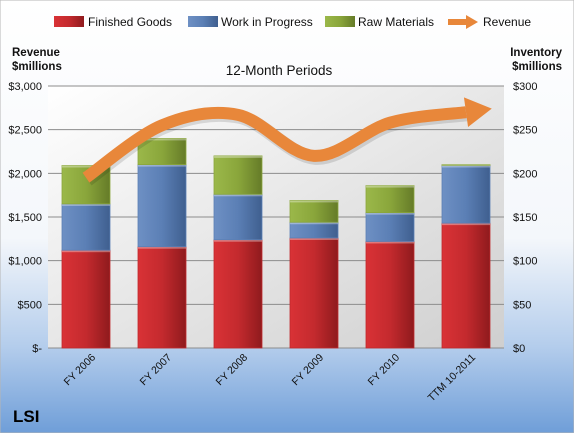  What do you see at coordinates (37, 67) in the screenshot?
I see `left-axis-label-line2: $millions` at bounding box center [37, 67].